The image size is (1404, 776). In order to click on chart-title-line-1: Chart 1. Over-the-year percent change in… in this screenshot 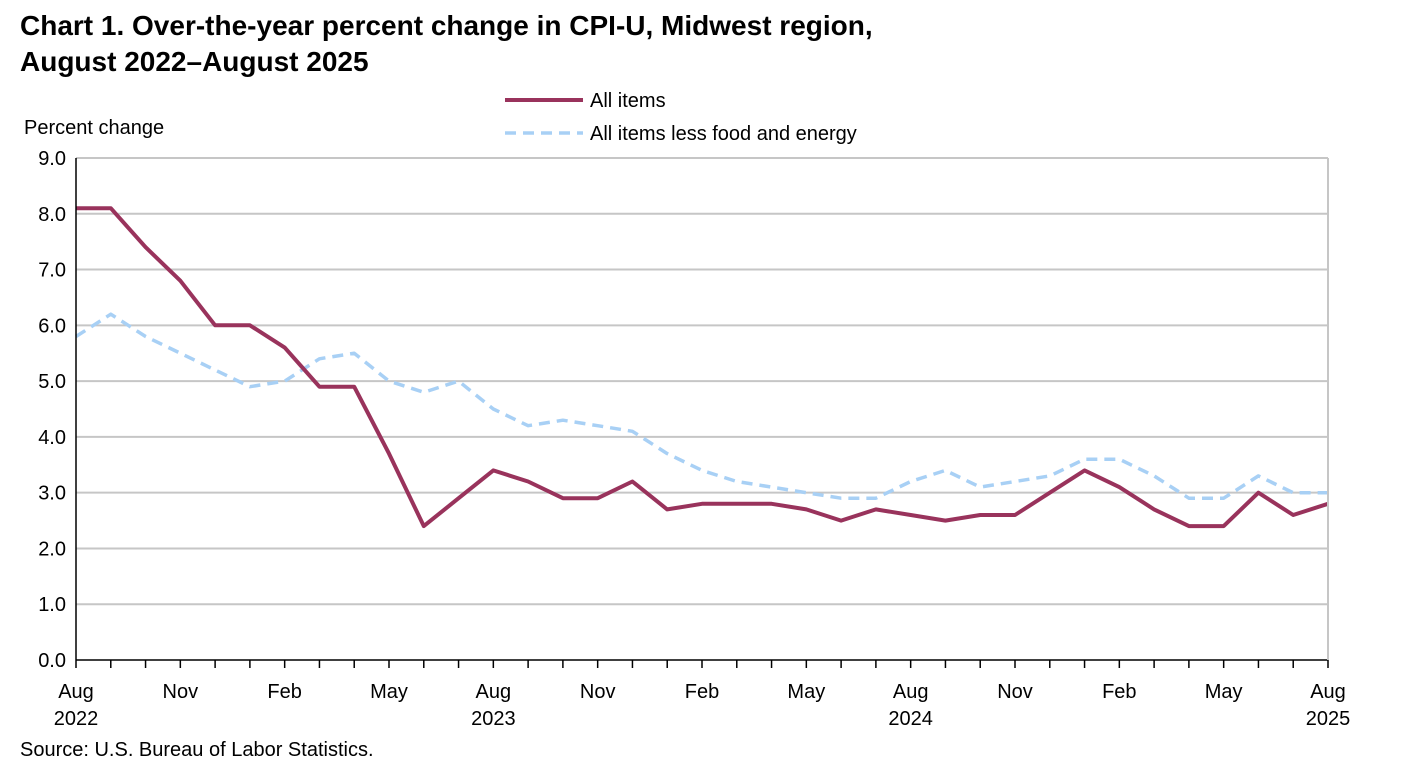, I will do `click(446, 25)`.